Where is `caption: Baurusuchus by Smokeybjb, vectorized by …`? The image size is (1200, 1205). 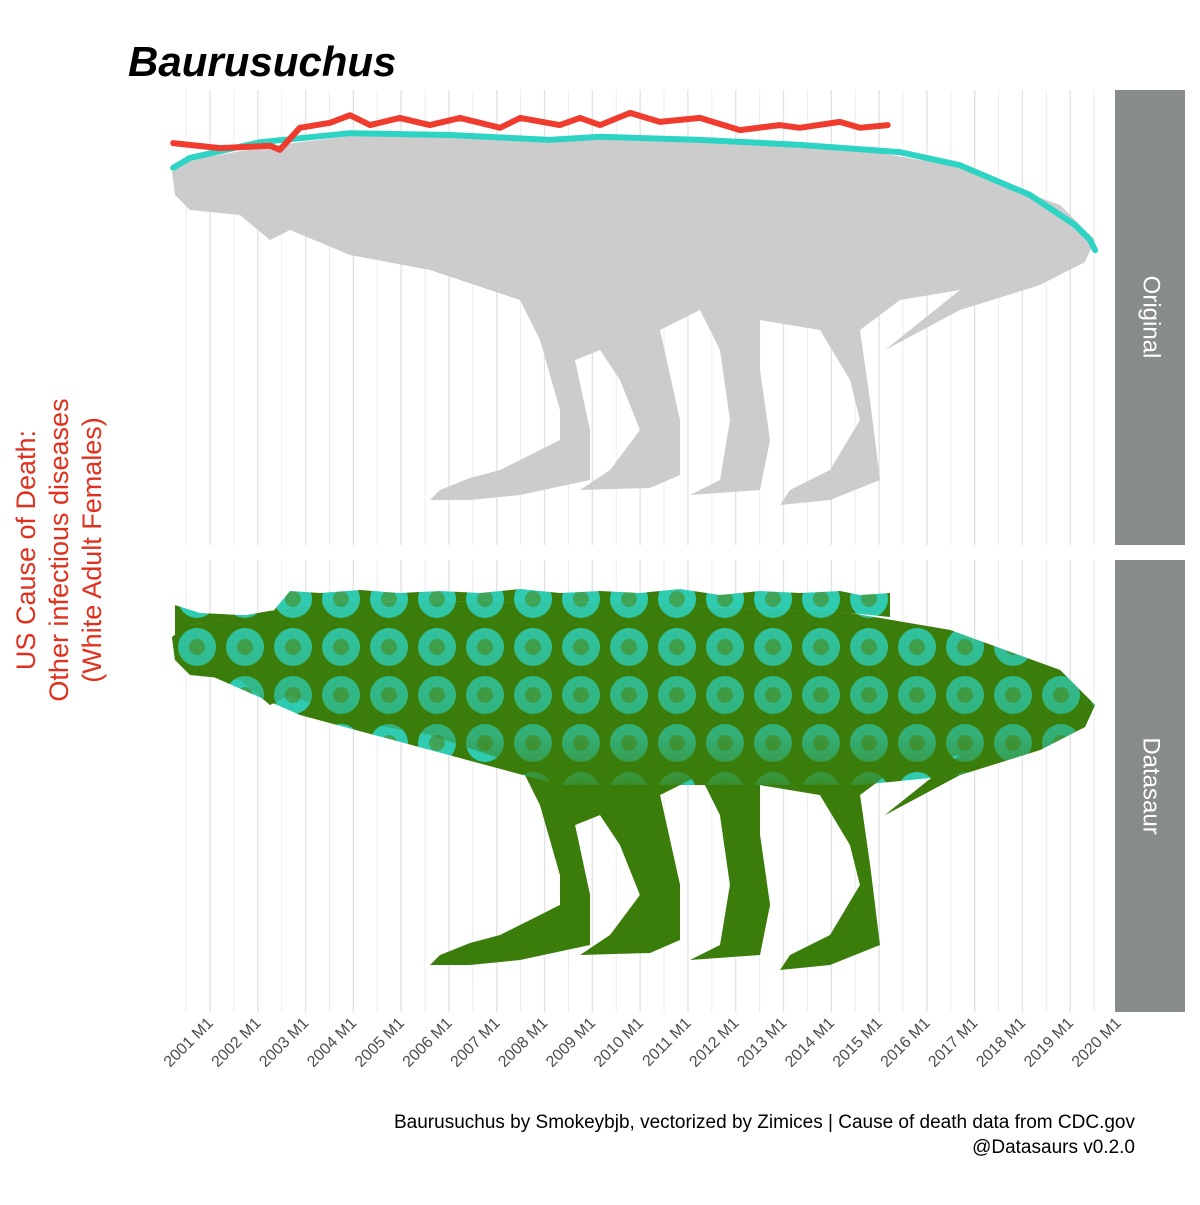
caption: Baurusuchus by Smokeybjb, vectorized by … is located at coordinates (764, 1122).